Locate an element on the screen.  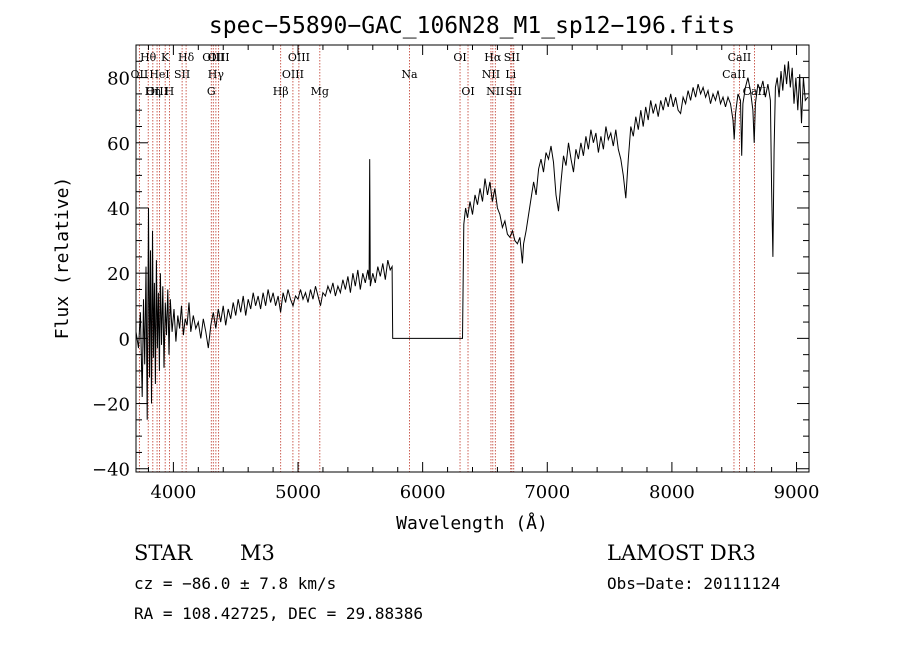
y-tick-label: 20 is located at coordinates (118, 274).